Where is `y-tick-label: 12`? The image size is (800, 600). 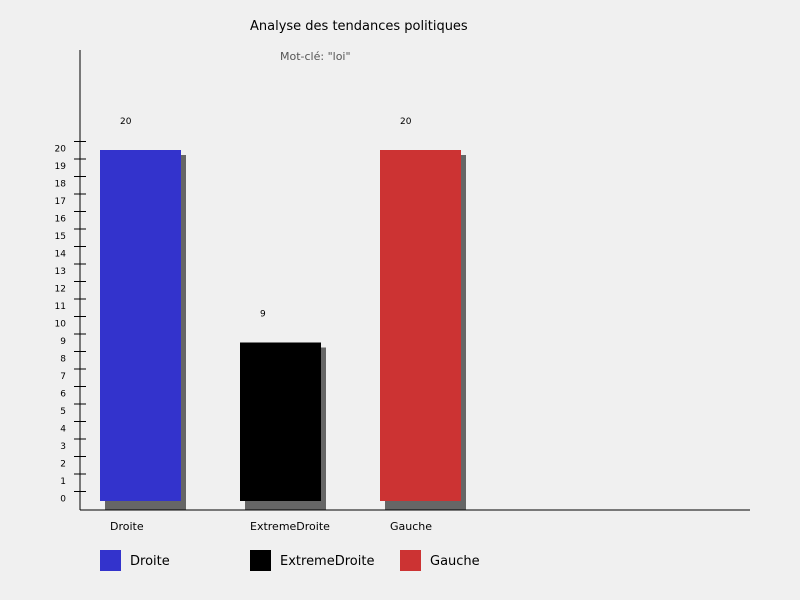 y-tick-label: 12 is located at coordinates (60, 290).